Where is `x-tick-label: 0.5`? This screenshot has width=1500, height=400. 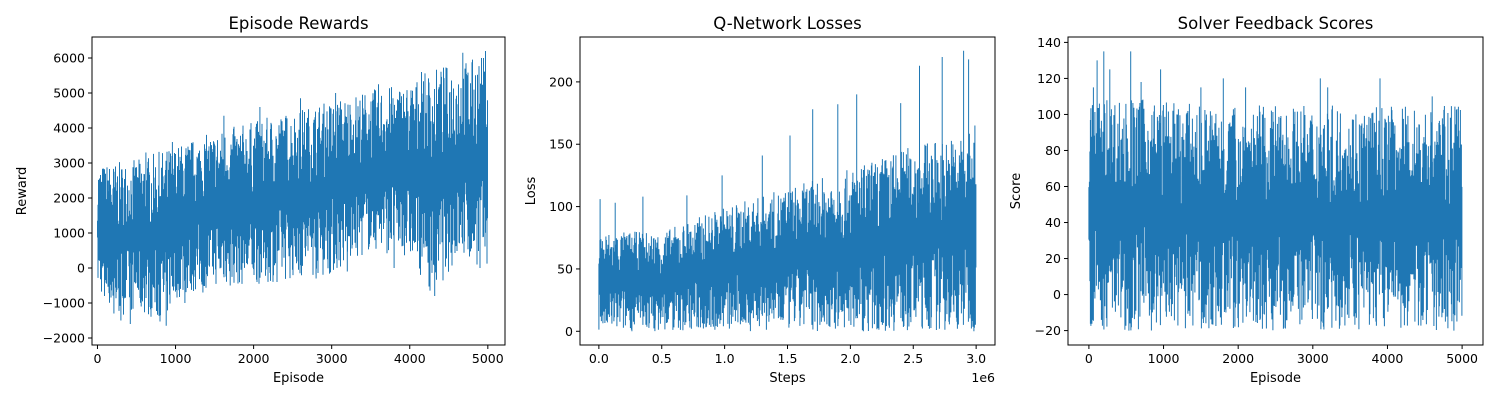
x-tick-label: 0.5 is located at coordinates (662, 358).